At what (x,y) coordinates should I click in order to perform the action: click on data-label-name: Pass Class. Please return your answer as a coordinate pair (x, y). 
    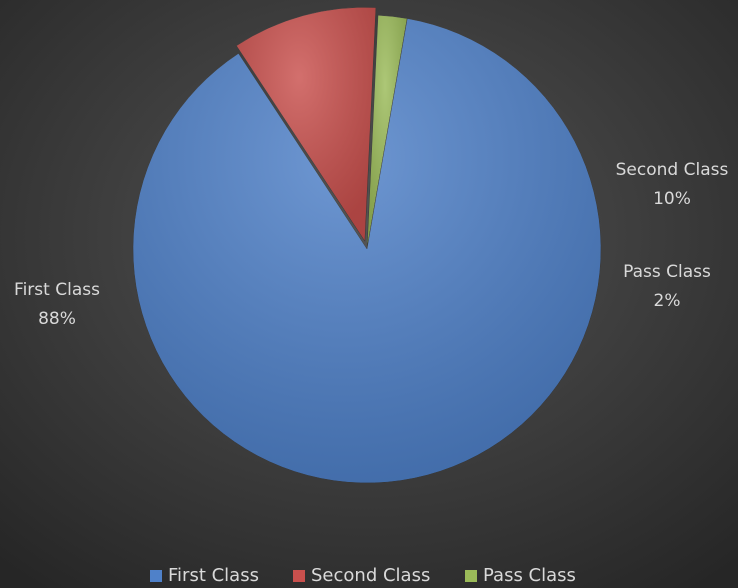
    Looking at the image, I should click on (667, 272).